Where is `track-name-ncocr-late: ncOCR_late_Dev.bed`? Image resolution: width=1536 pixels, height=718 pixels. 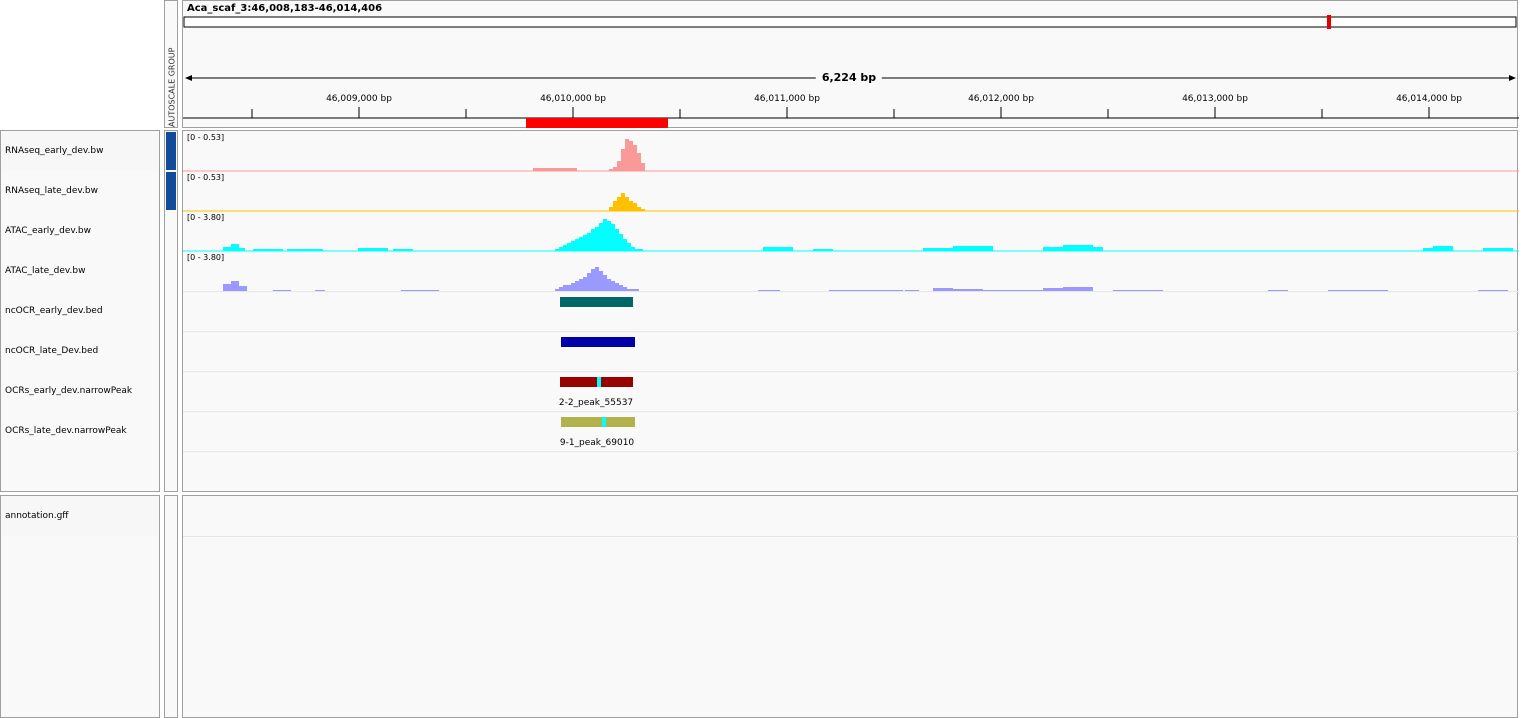 track-name-ncocr-late: ncOCR_late_Dev.bed is located at coordinates (52, 351).